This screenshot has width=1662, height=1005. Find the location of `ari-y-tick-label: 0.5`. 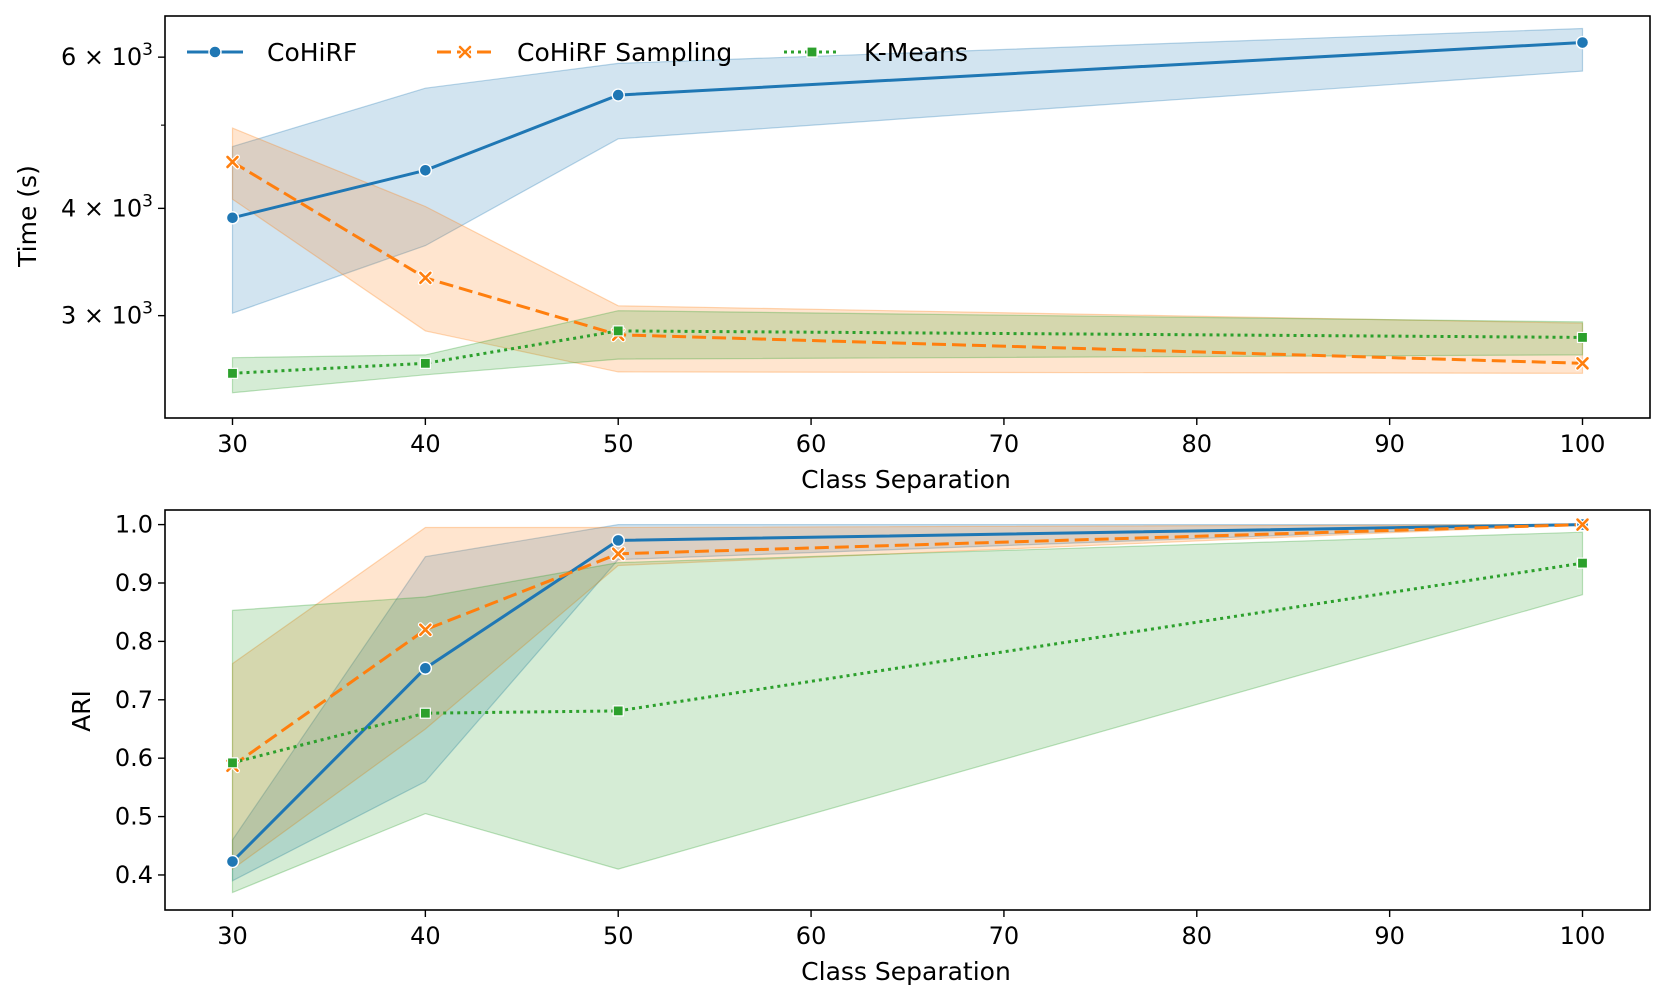

ari-y-tick-label: 0.5 is located at coordinates (134, 817).